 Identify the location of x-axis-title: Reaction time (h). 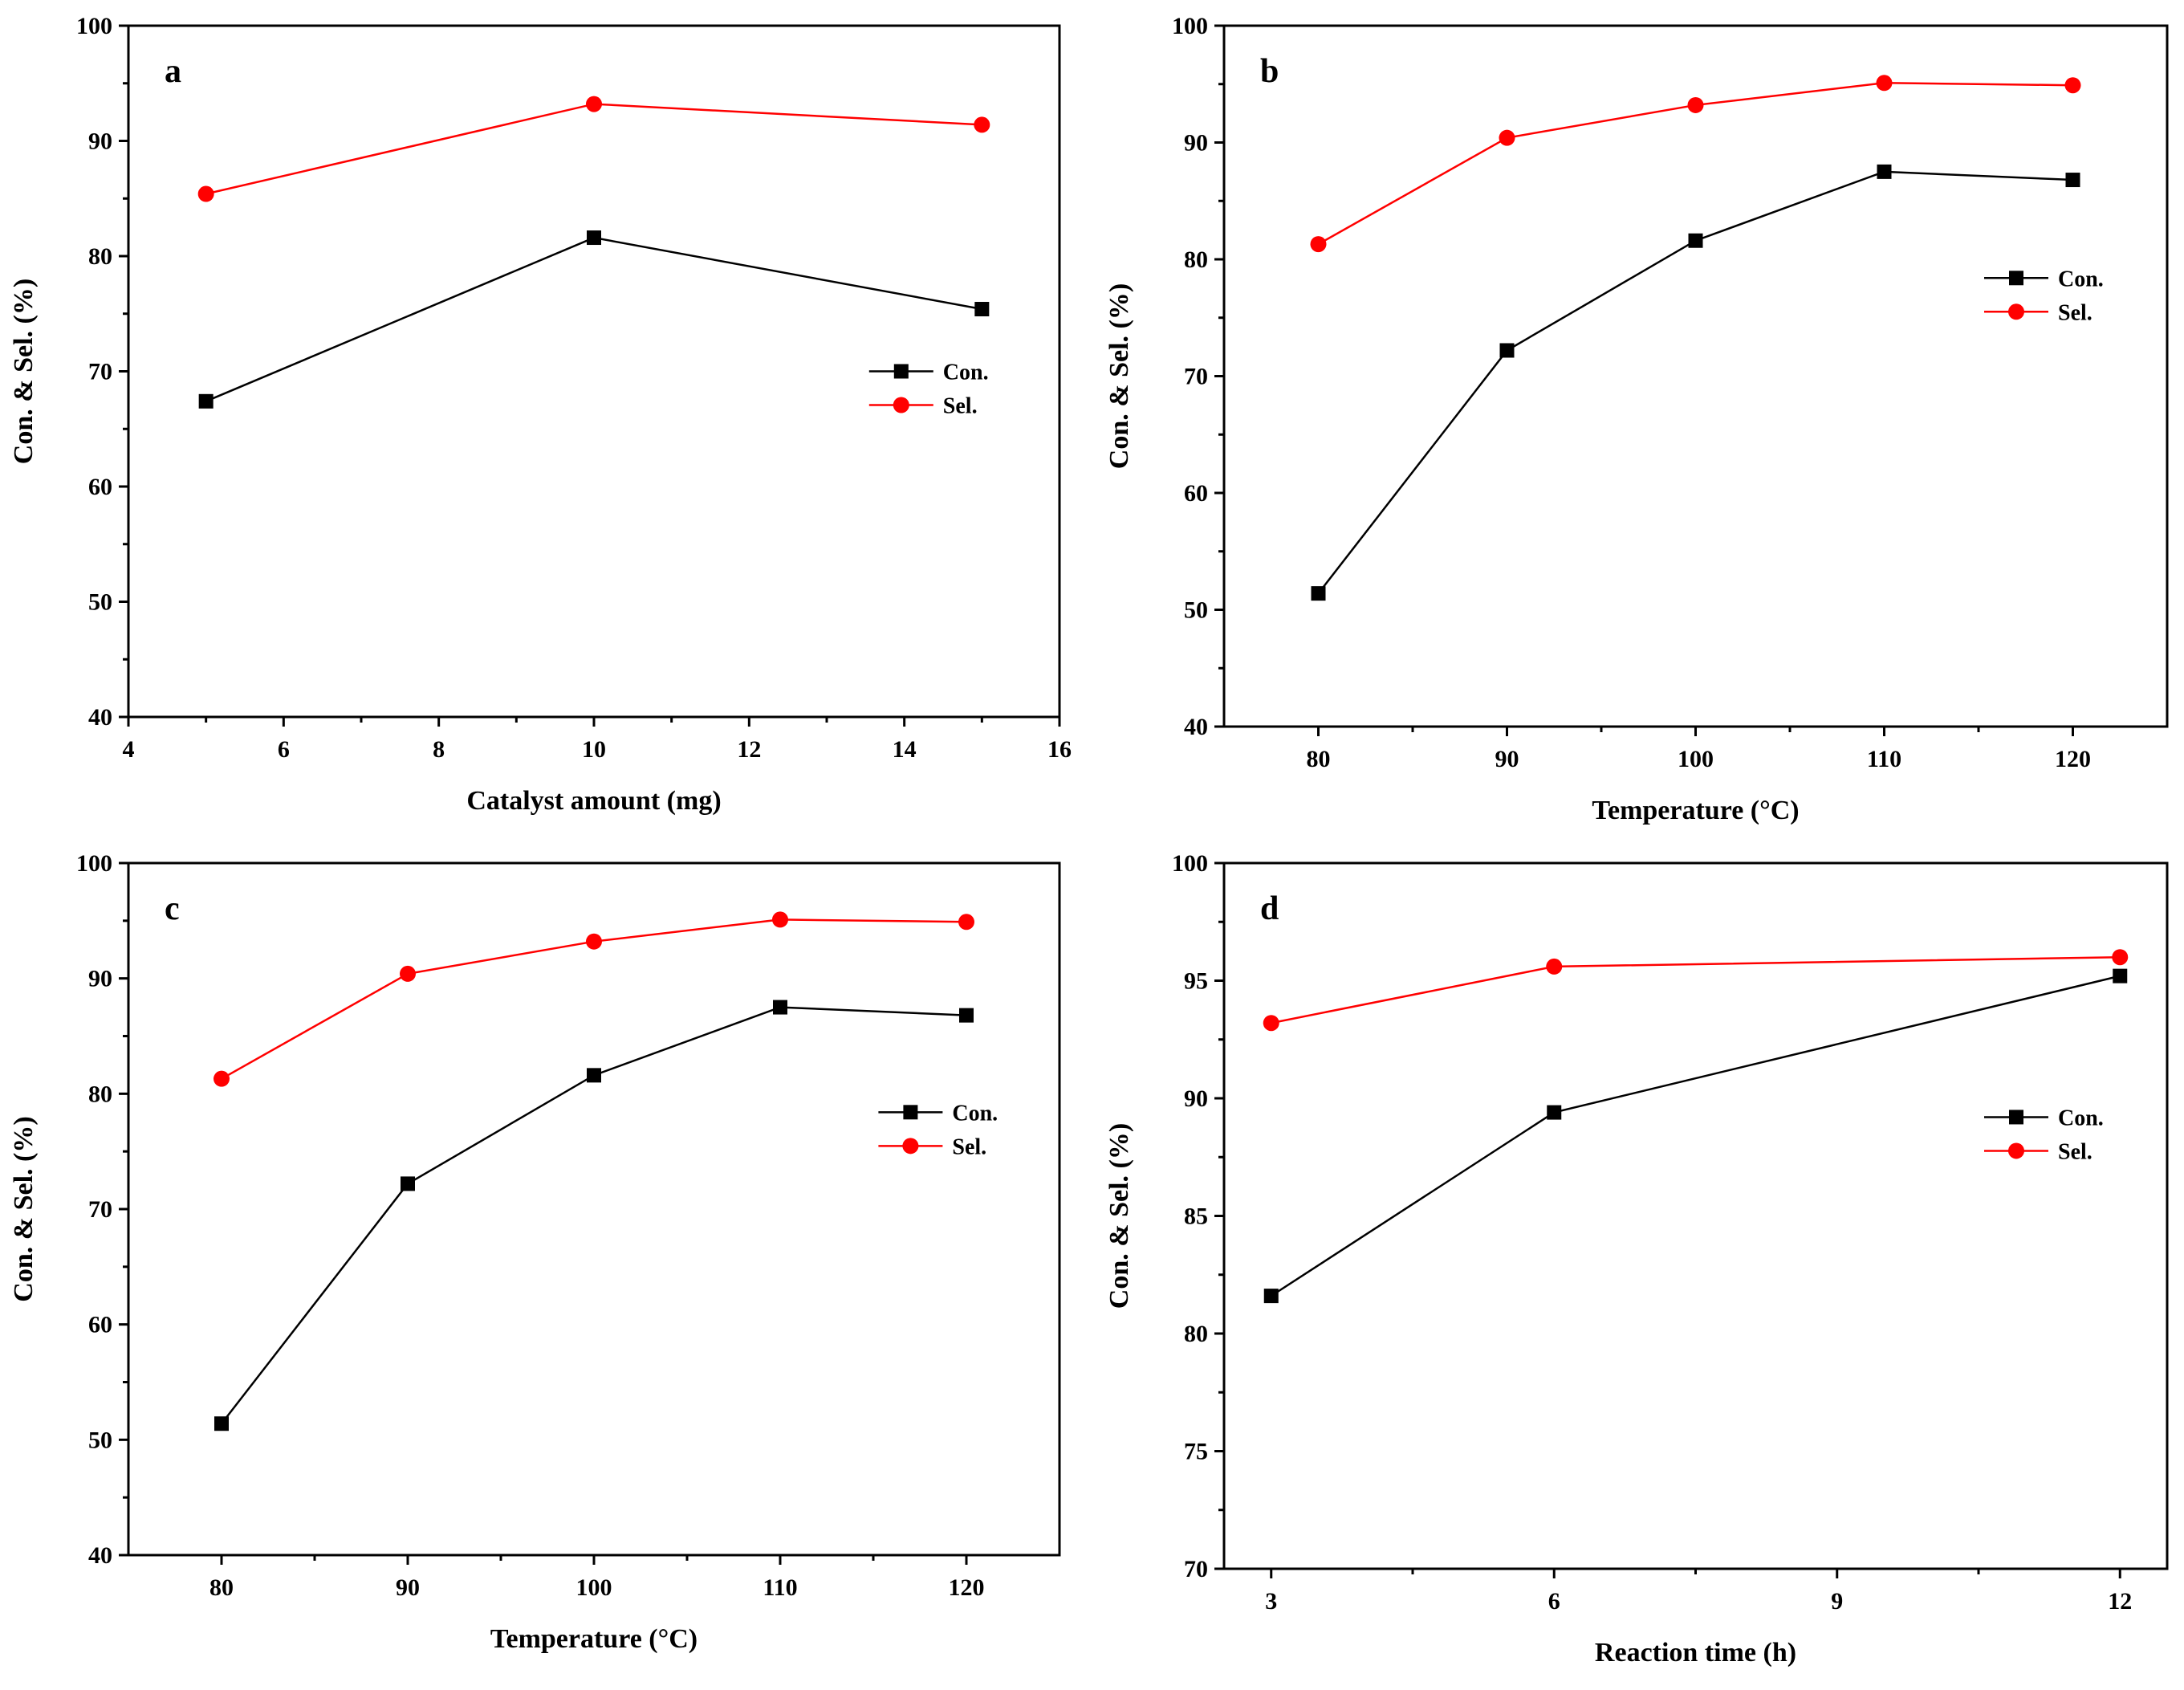
(1695, 1653).